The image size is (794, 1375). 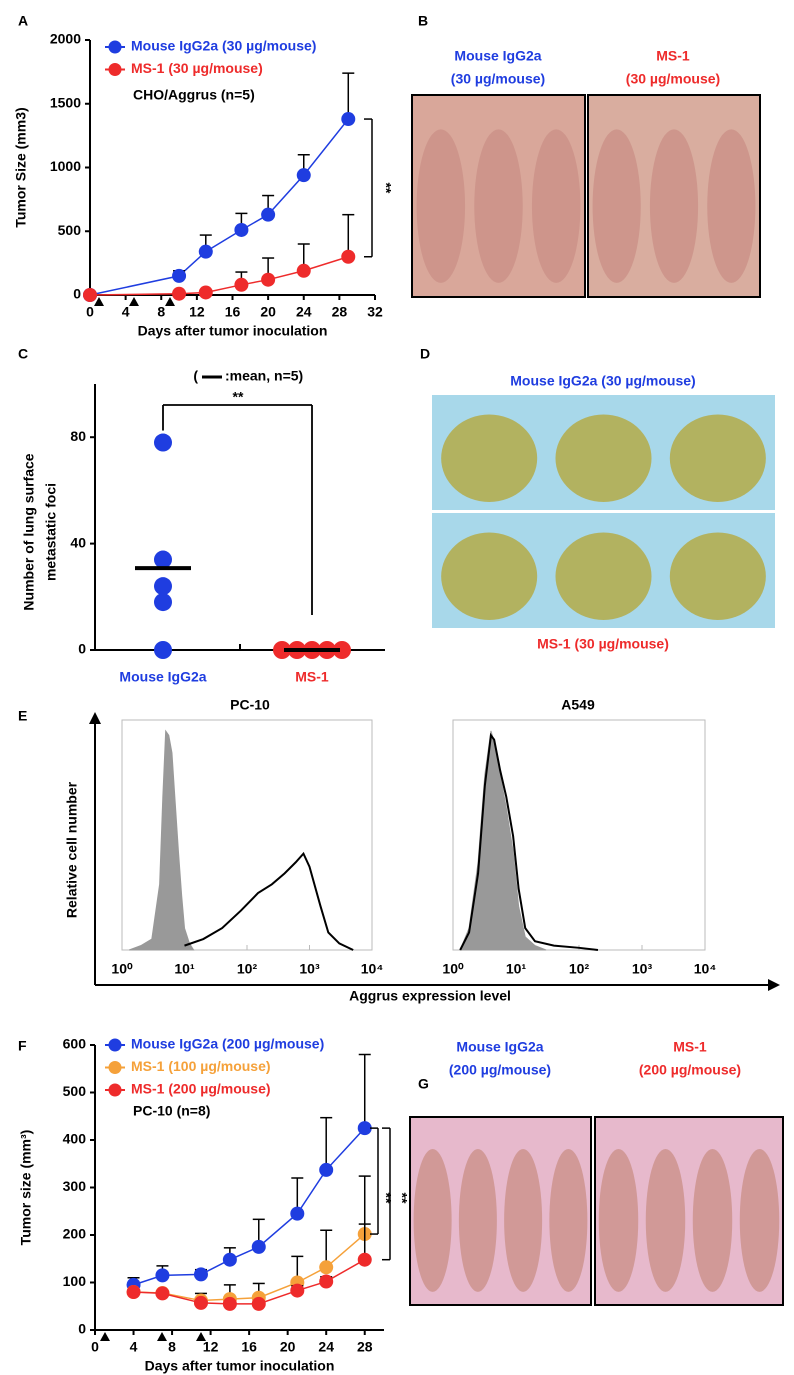 What do you see at coordinates (690, 1070) in the screenshot?
I see `photo-label: (200 µg/mouse)` at bounding box center [690, 1070].